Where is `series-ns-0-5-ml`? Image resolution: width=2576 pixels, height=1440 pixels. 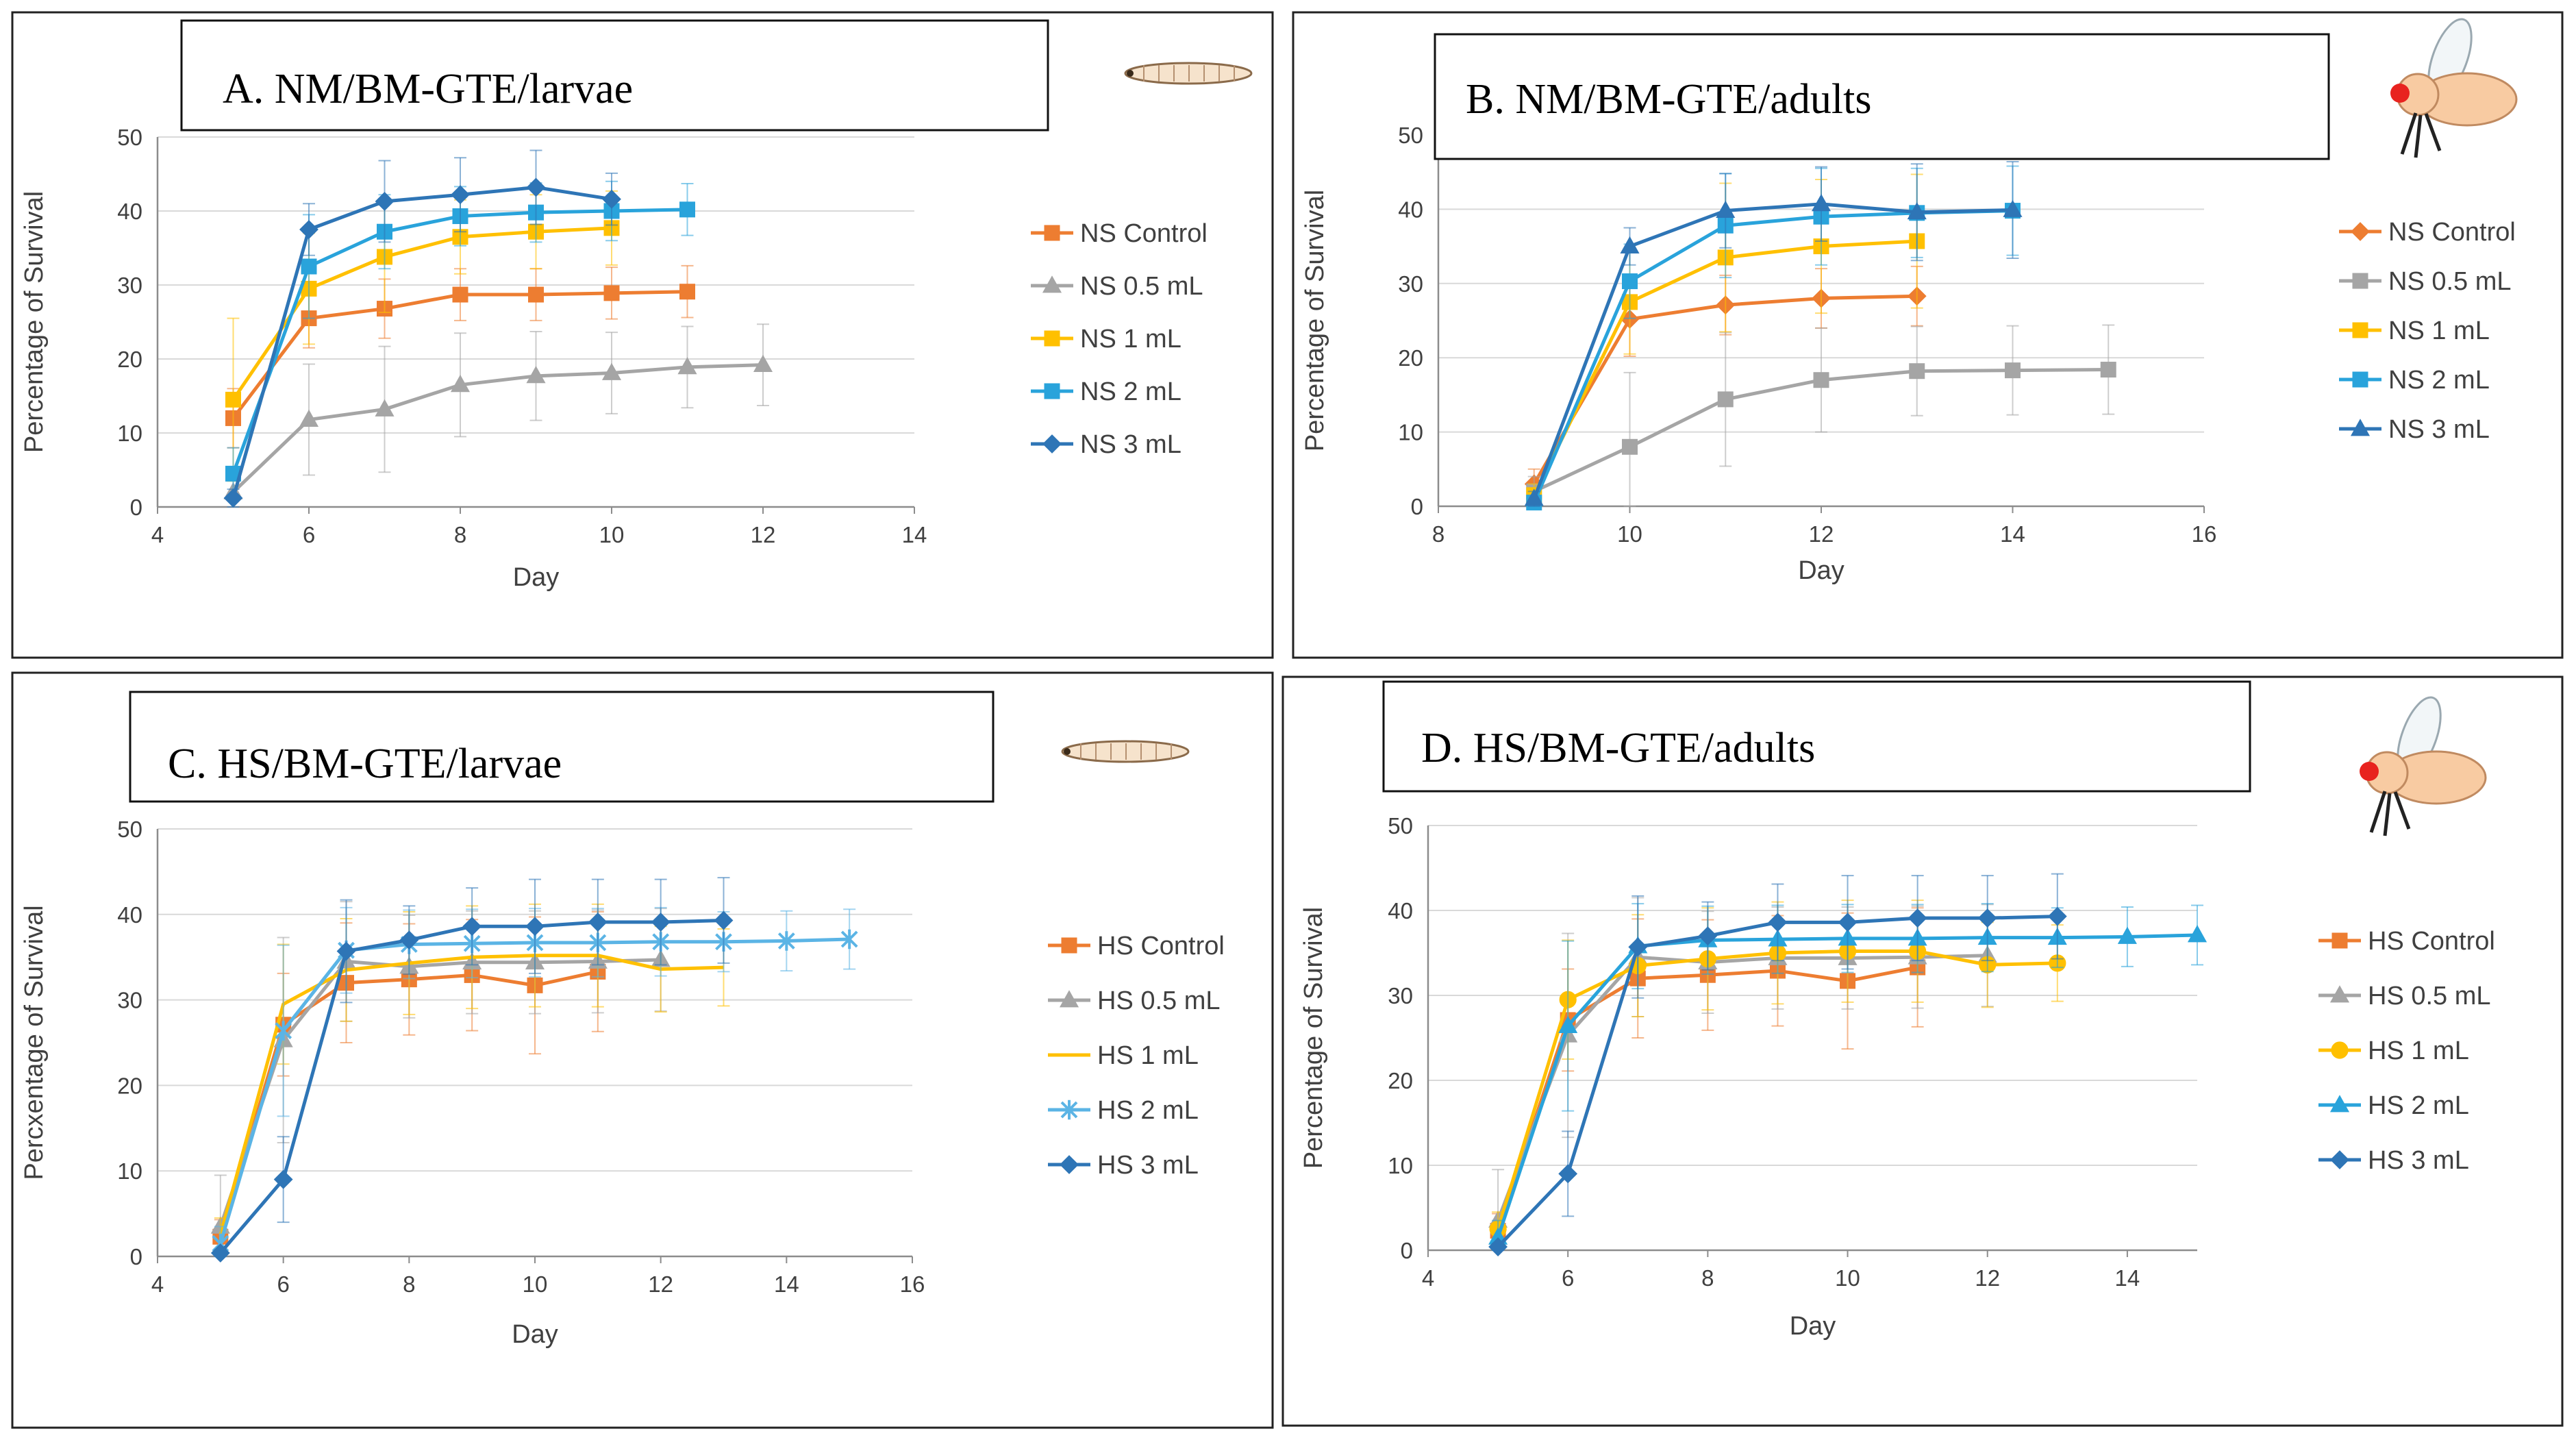 series-ns-0-5-ml is located at coordinates (498, 415).